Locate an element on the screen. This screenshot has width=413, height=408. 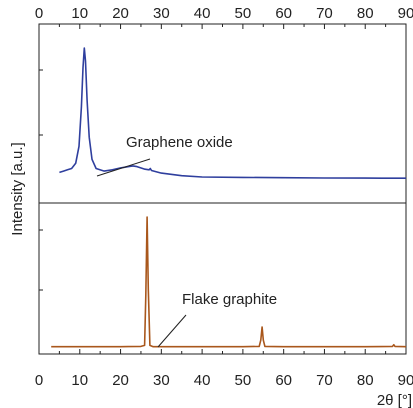
x-axis-title: 2θ [°] is located at coordinates (394, 400).